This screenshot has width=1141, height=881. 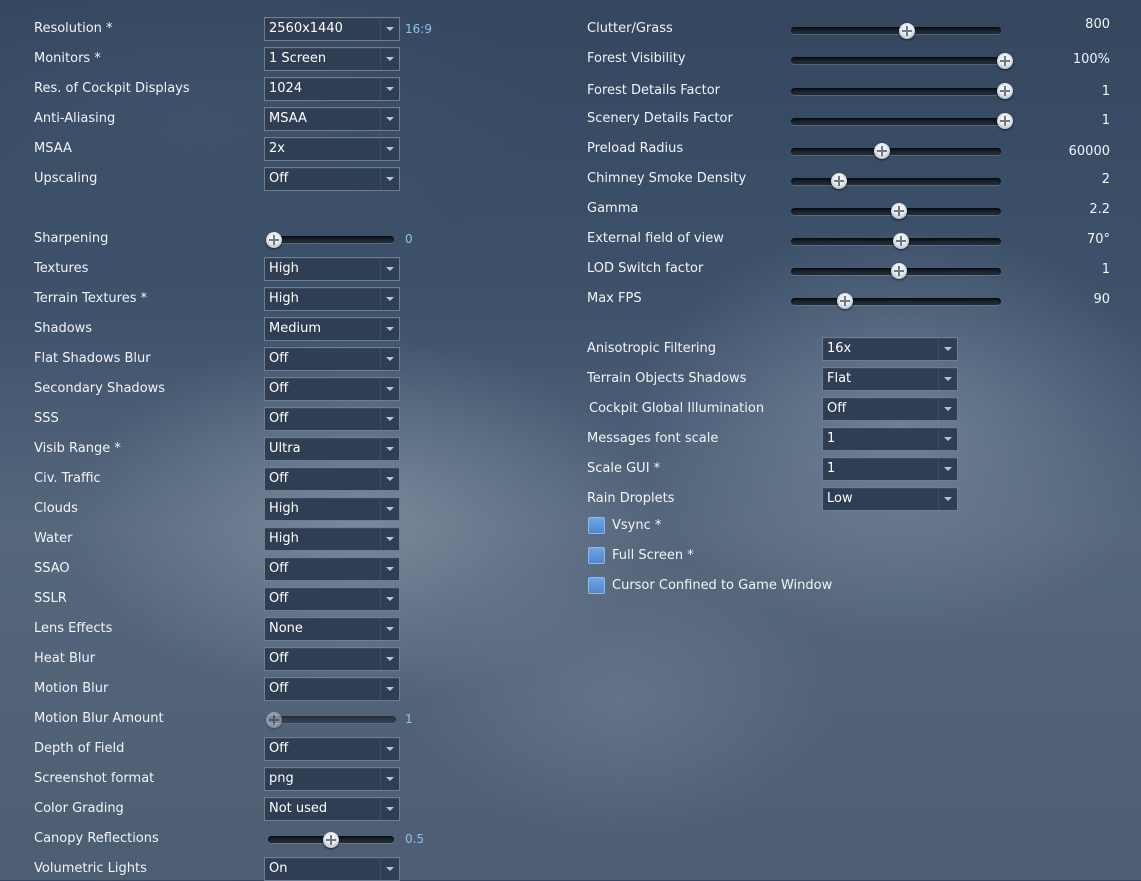 What do you see at coordinates (332, 119) in the screenshot?
I see `anti-aliasing-select: MSAA` at bounding box center [332, 119].